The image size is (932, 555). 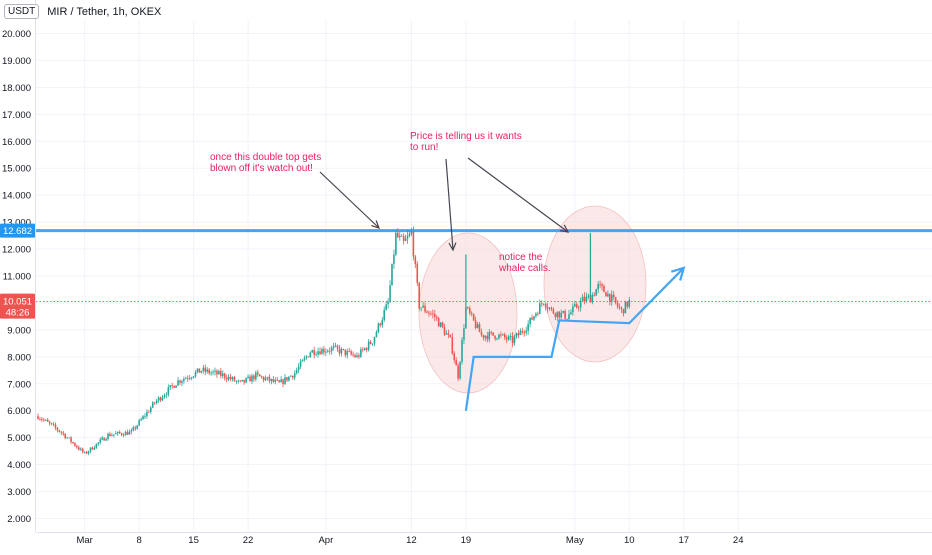 I want to click on currency-badge: USDT, so click(x=22, y=11).